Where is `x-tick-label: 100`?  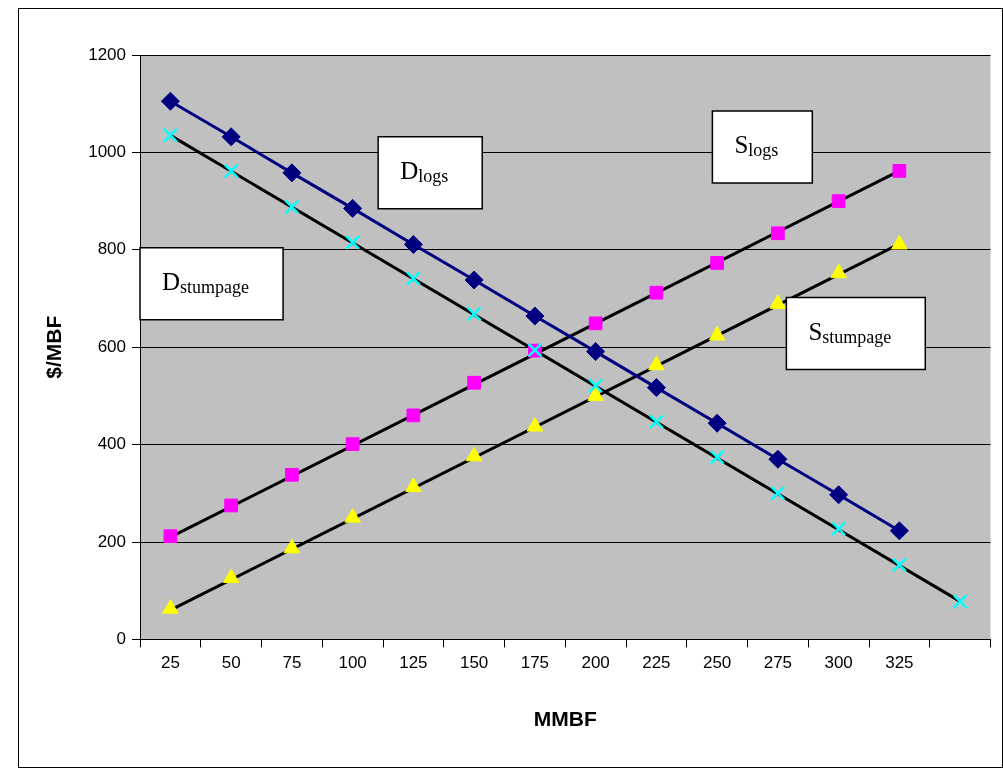 x-tick-label: 100 is located at coordinates (352, 663).